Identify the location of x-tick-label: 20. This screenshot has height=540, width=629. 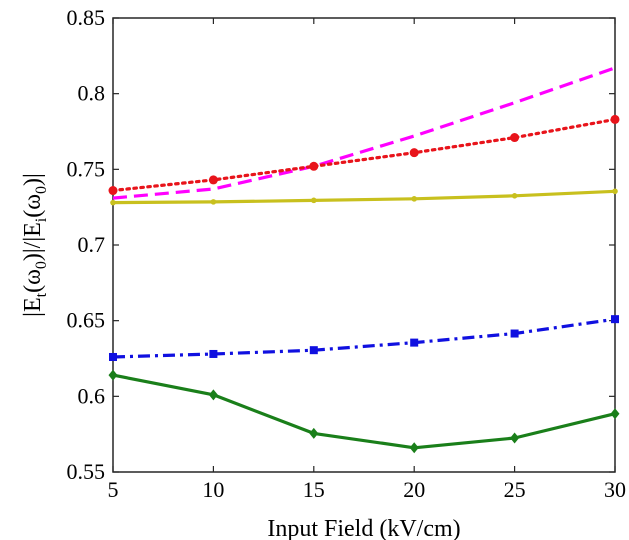
(414, 489).